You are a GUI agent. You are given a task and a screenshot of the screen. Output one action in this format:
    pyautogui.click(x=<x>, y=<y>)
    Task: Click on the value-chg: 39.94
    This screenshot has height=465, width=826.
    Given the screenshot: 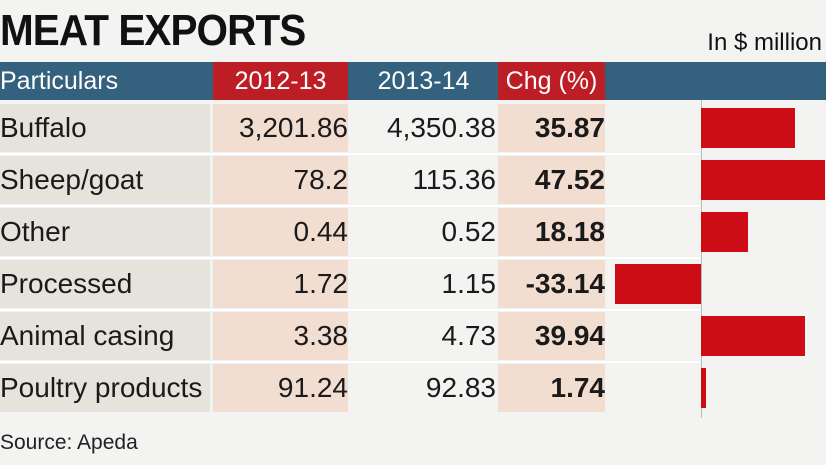 What is the action you would take?
    pyautogui.click(x=551, y=336)
    